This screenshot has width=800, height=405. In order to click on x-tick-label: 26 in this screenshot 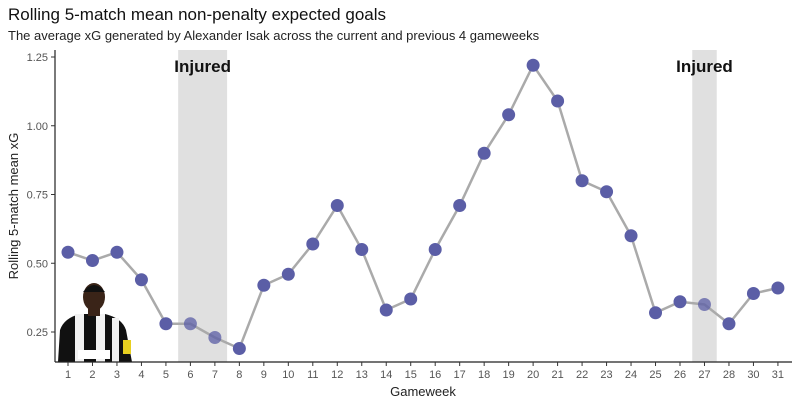, I will do `click(680, 375)`.